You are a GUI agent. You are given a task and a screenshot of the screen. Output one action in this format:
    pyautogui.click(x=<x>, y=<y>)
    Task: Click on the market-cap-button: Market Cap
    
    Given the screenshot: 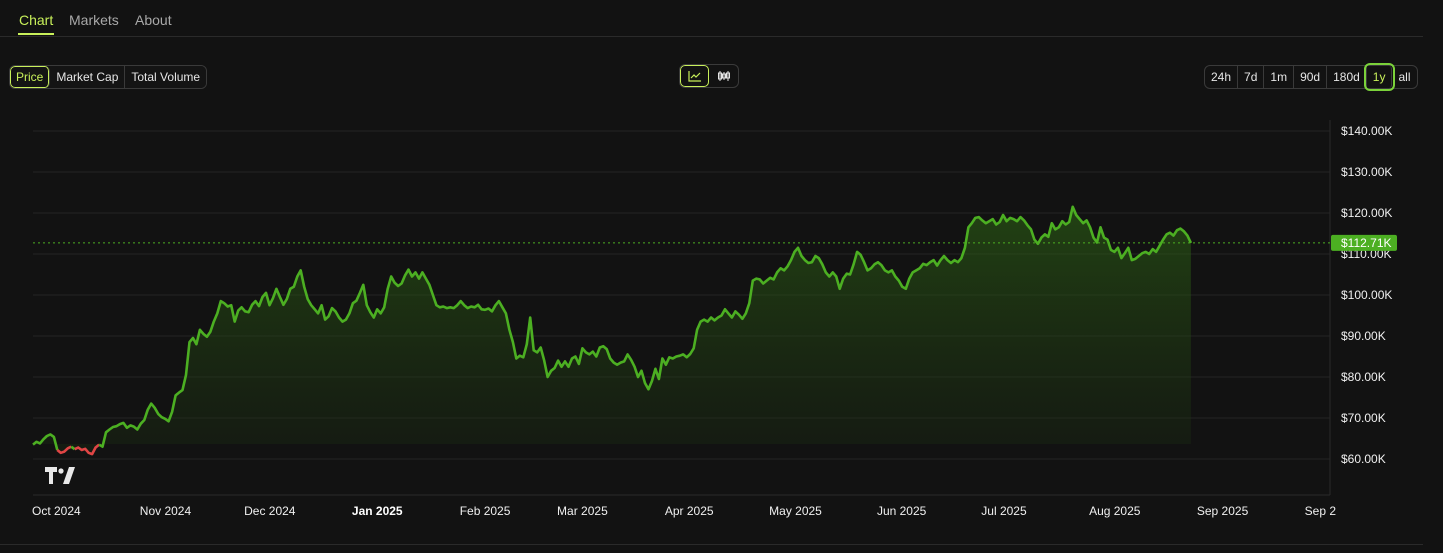 What is the action you would take?
    pyautogui.click(x=88, y=77)
    